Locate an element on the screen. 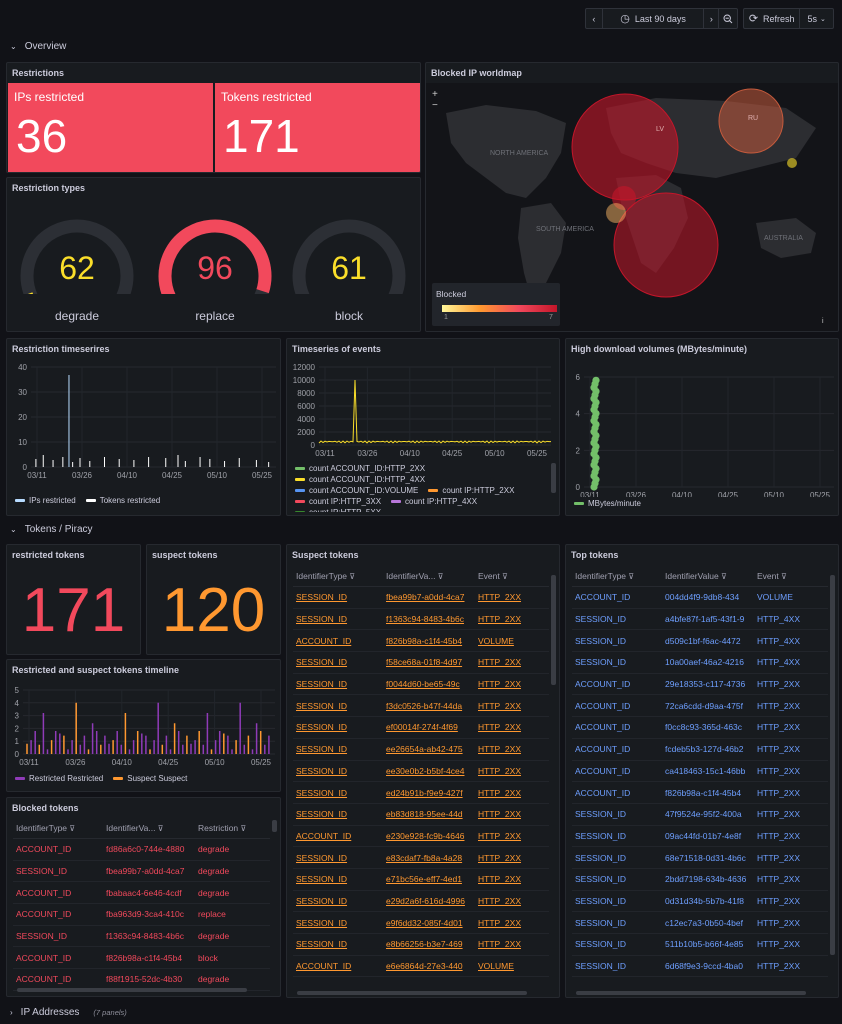 The image size is (842, 1024). table-cell: f58ce68a-01f8-4d97 is located at coordinates (424, 662).